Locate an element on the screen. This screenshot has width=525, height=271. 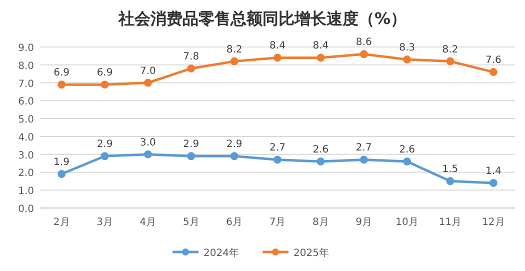
x-tick-label: 9月 is located at coordinates (364, 222).